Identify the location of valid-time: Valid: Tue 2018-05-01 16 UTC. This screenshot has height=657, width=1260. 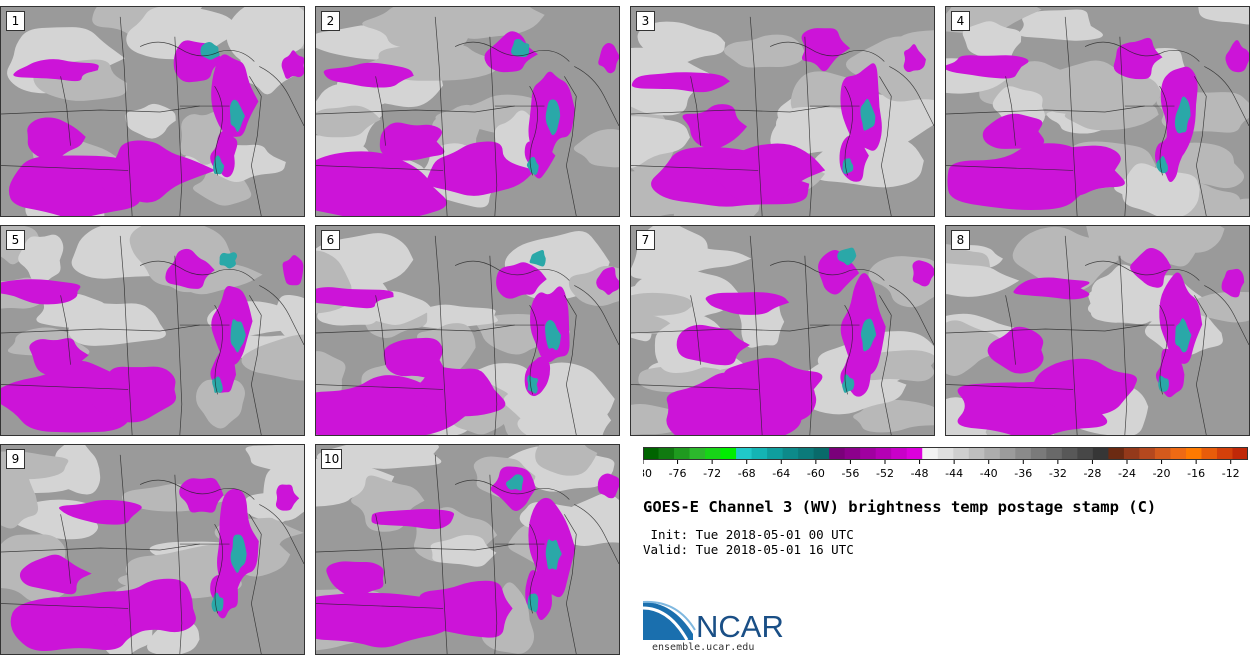
(748, 549).